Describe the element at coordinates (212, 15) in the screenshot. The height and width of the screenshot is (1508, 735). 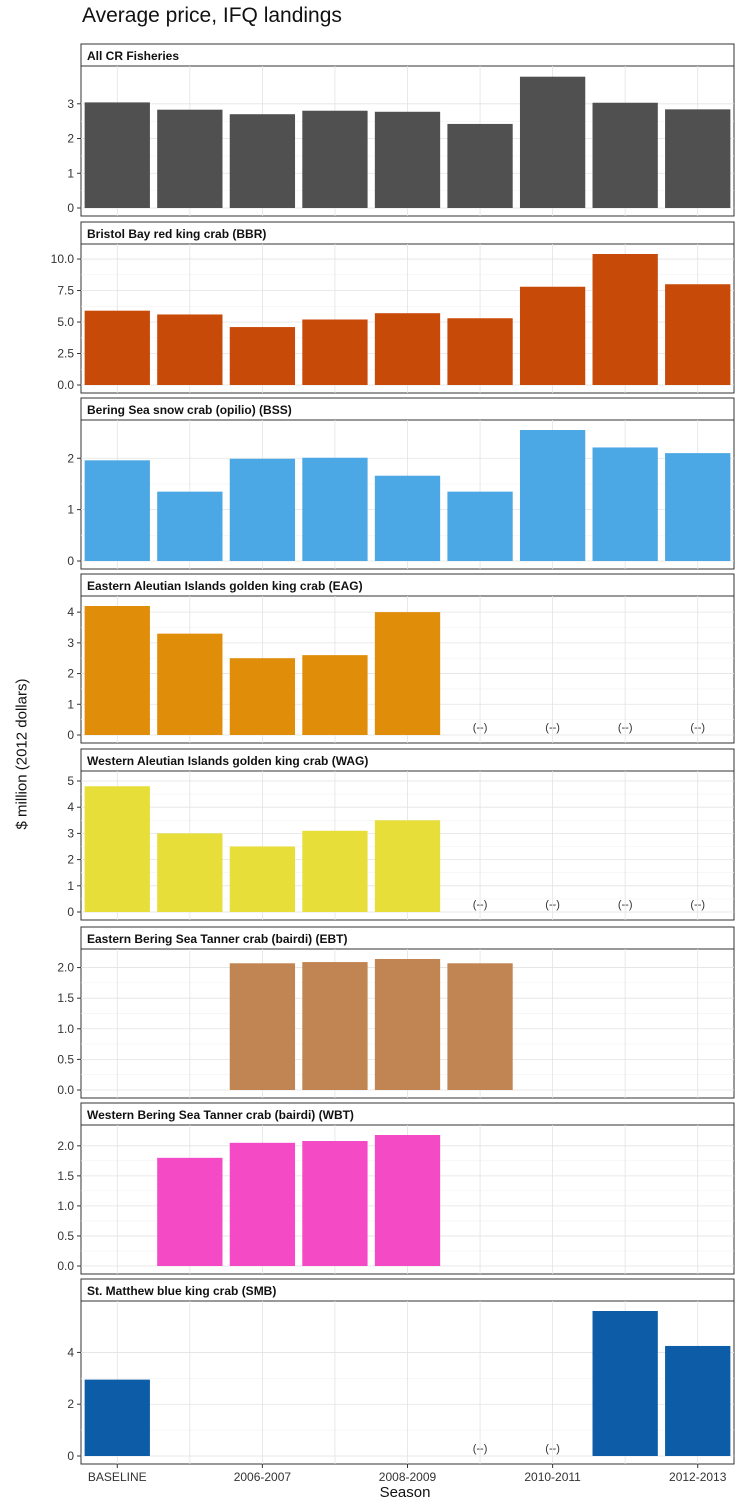
I see `chart-title: Average price, IFQ landings` at that location.